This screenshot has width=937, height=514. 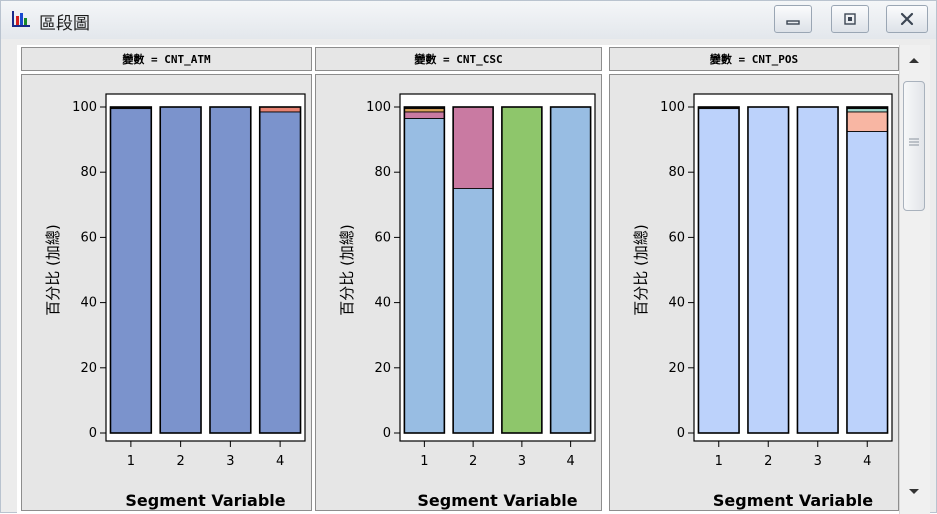 What do you see at coordinates (793, 22) in the screenshot?
I see `minimize-icon` at bounding box center [793, 22].